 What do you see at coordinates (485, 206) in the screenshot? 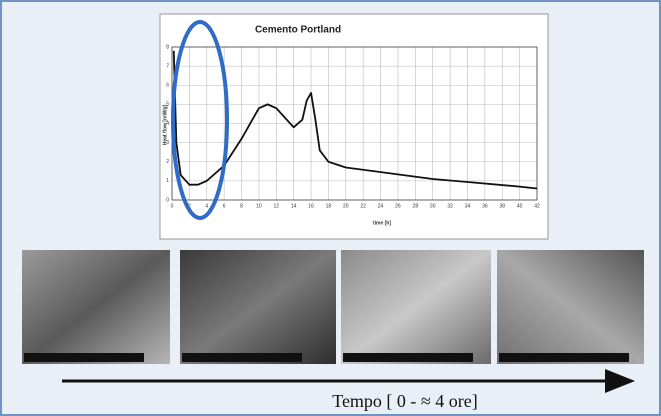
I see `x-tick-label: 36` at bounding box center [485, 206].